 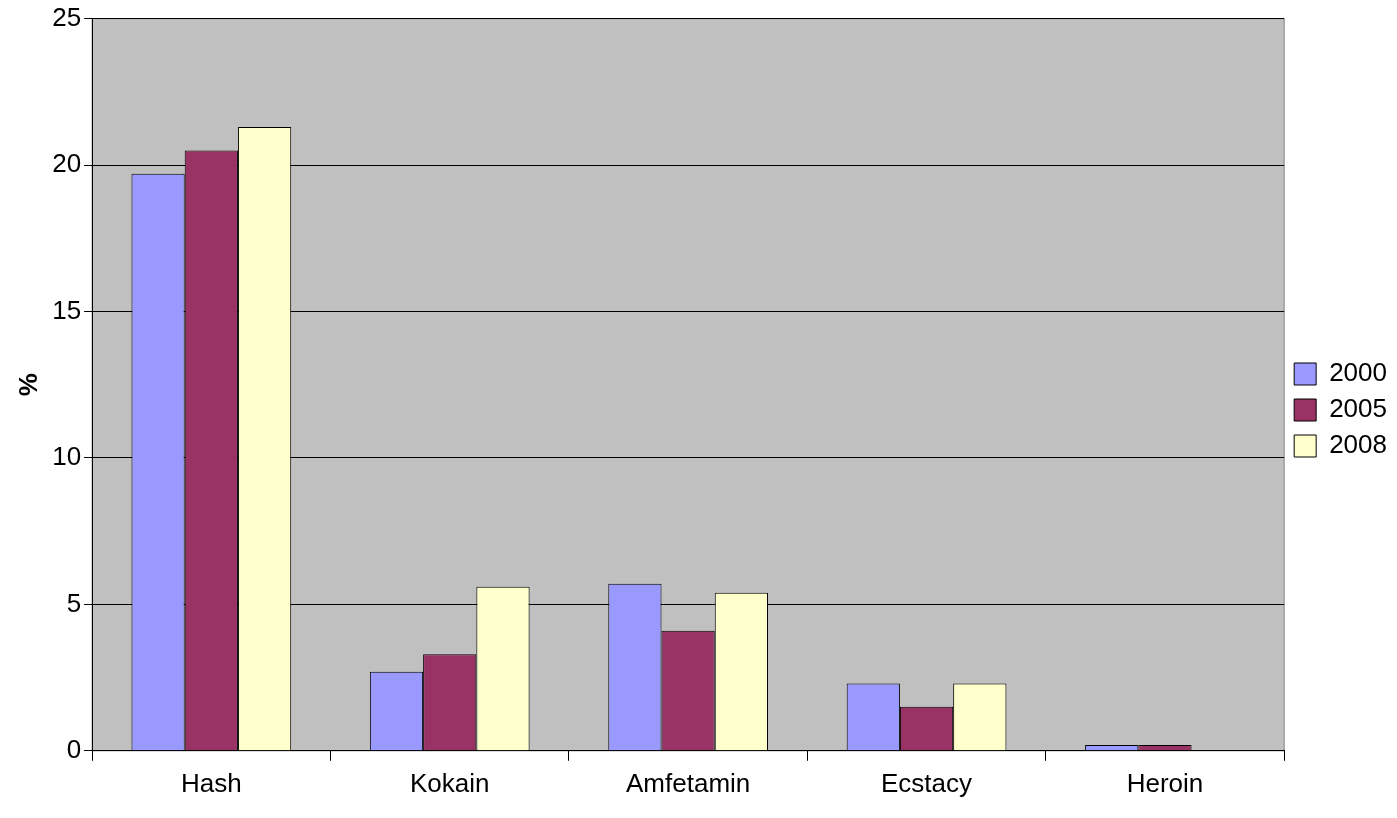 What do you see at coordinates (688, 782) in the screenshot?
I see `x-tick-label: Amfetamin` at bounding box center [688, 782].